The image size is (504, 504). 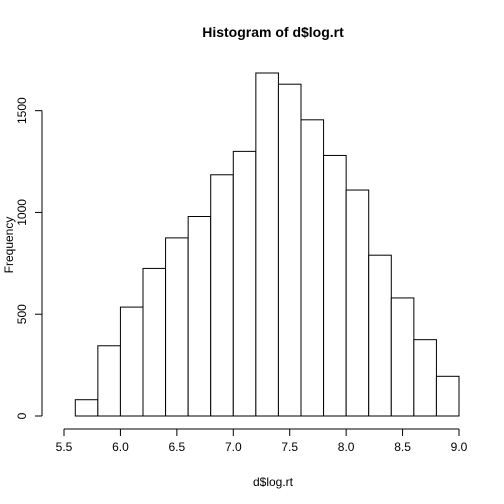 I want to click on y-tick-label: 500, so click(x=22, y=314).